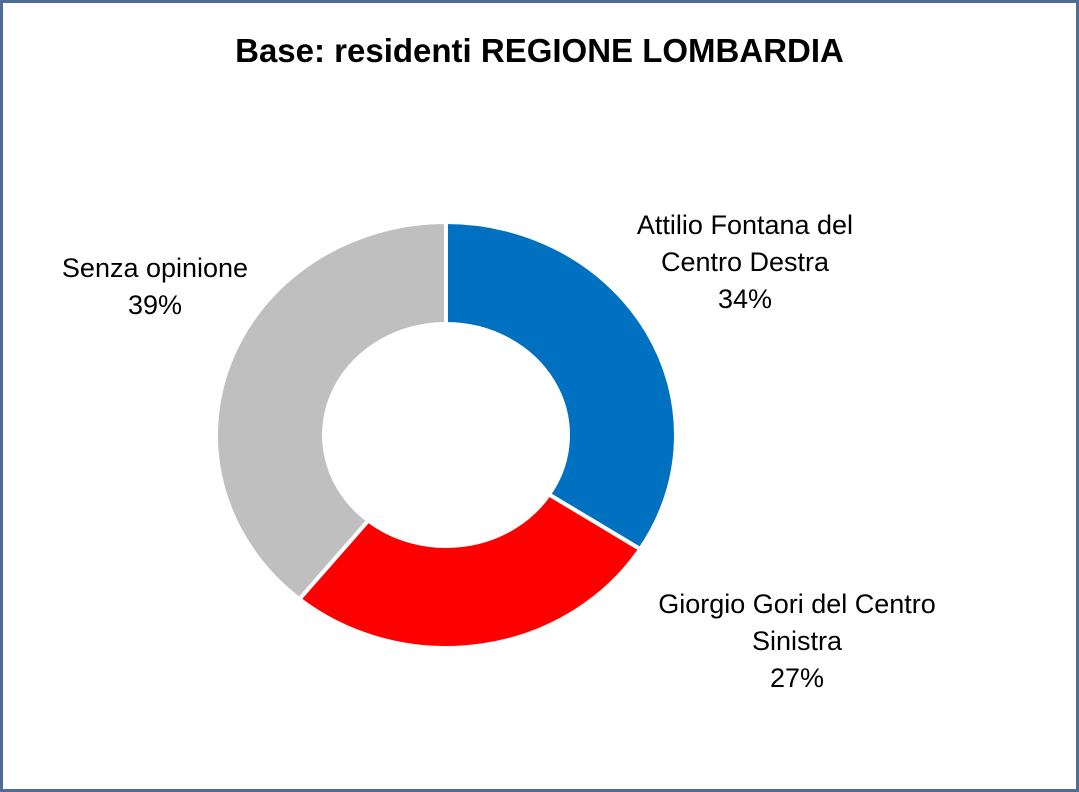  I want to click on category-label: Senza opinione, so click(155, 268).